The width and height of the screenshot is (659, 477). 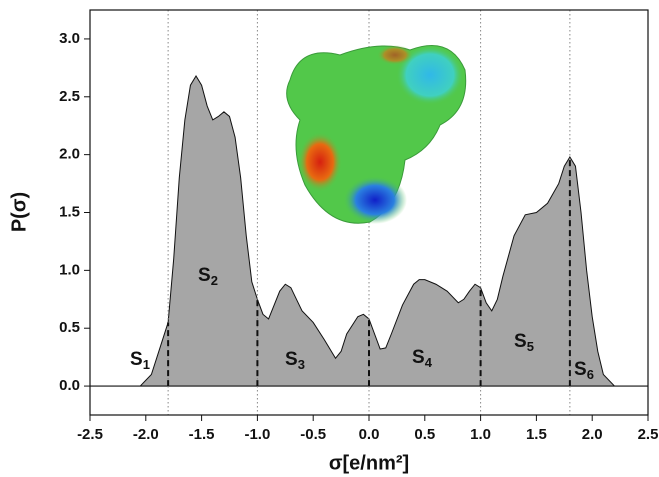 I want to click on y-tick-label: 2.0, so click(x=69, y=154).